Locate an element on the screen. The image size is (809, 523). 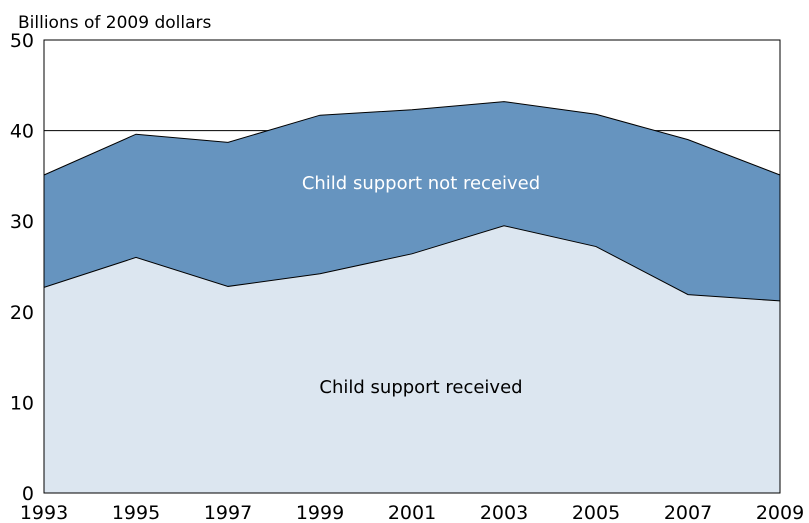
line-received is located at coordinates (412, 263).